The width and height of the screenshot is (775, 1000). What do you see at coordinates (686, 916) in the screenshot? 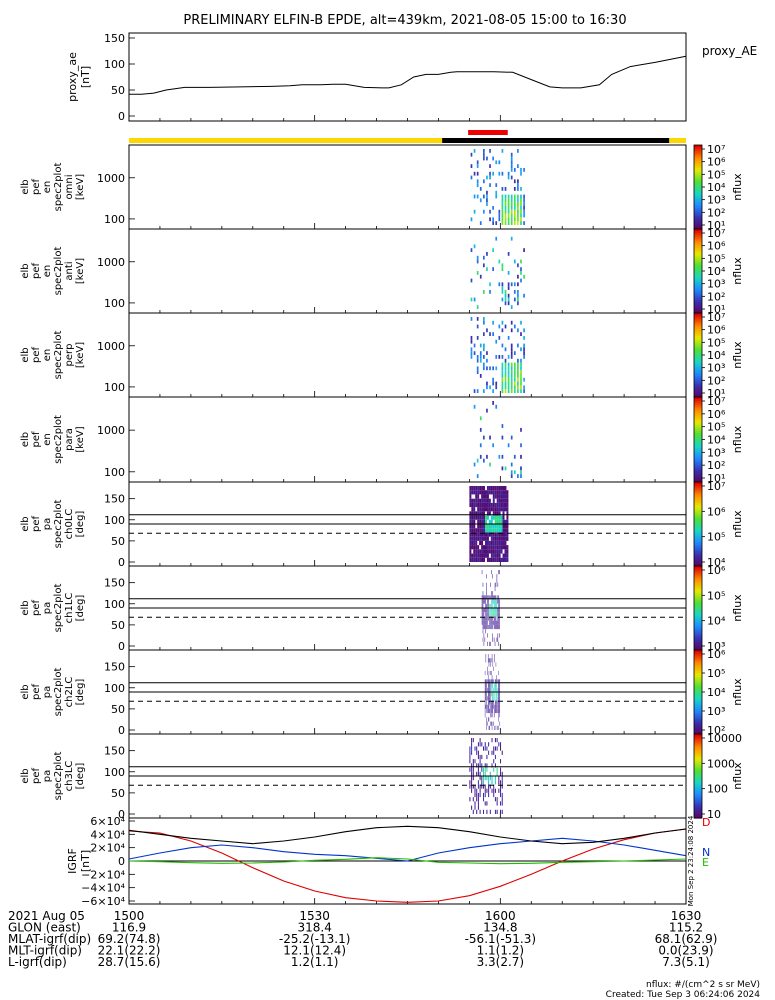
I see `axis-row-value: 1630` at bounding box center [686, 916].